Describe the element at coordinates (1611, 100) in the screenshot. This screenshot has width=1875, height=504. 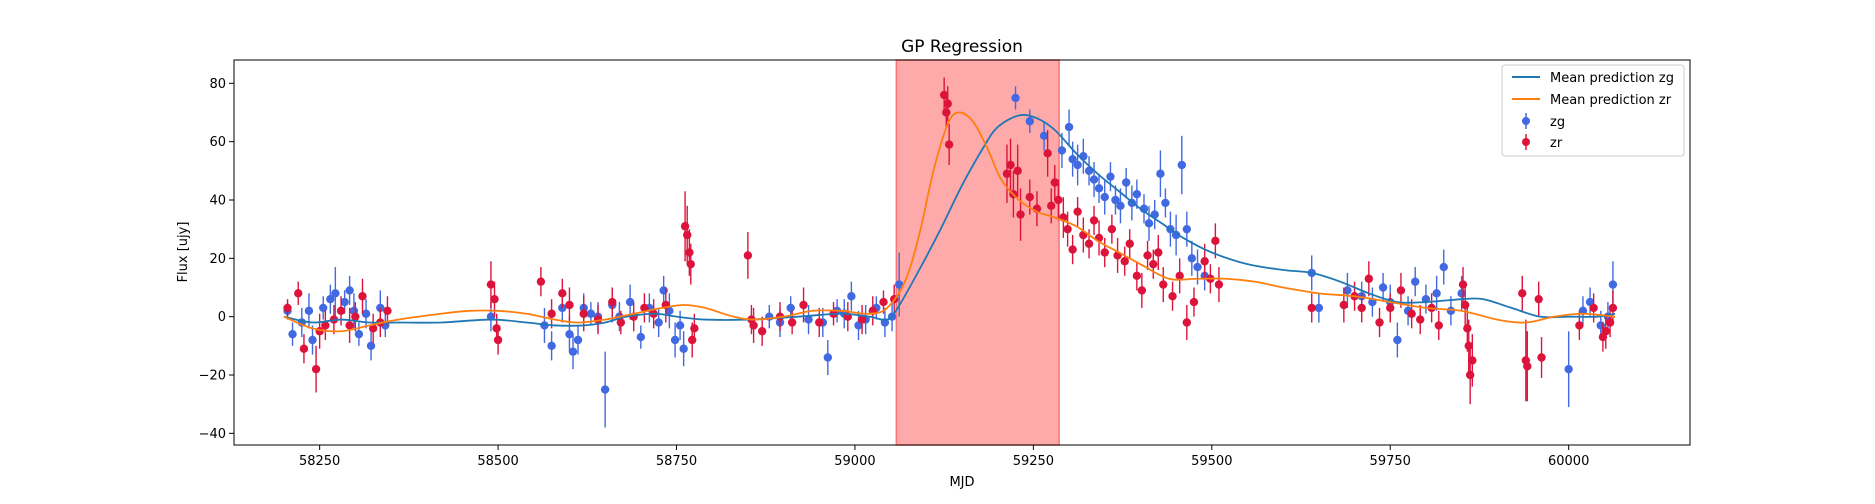
I see `legend-label-zr-line: Mean prediction zr` at that location.